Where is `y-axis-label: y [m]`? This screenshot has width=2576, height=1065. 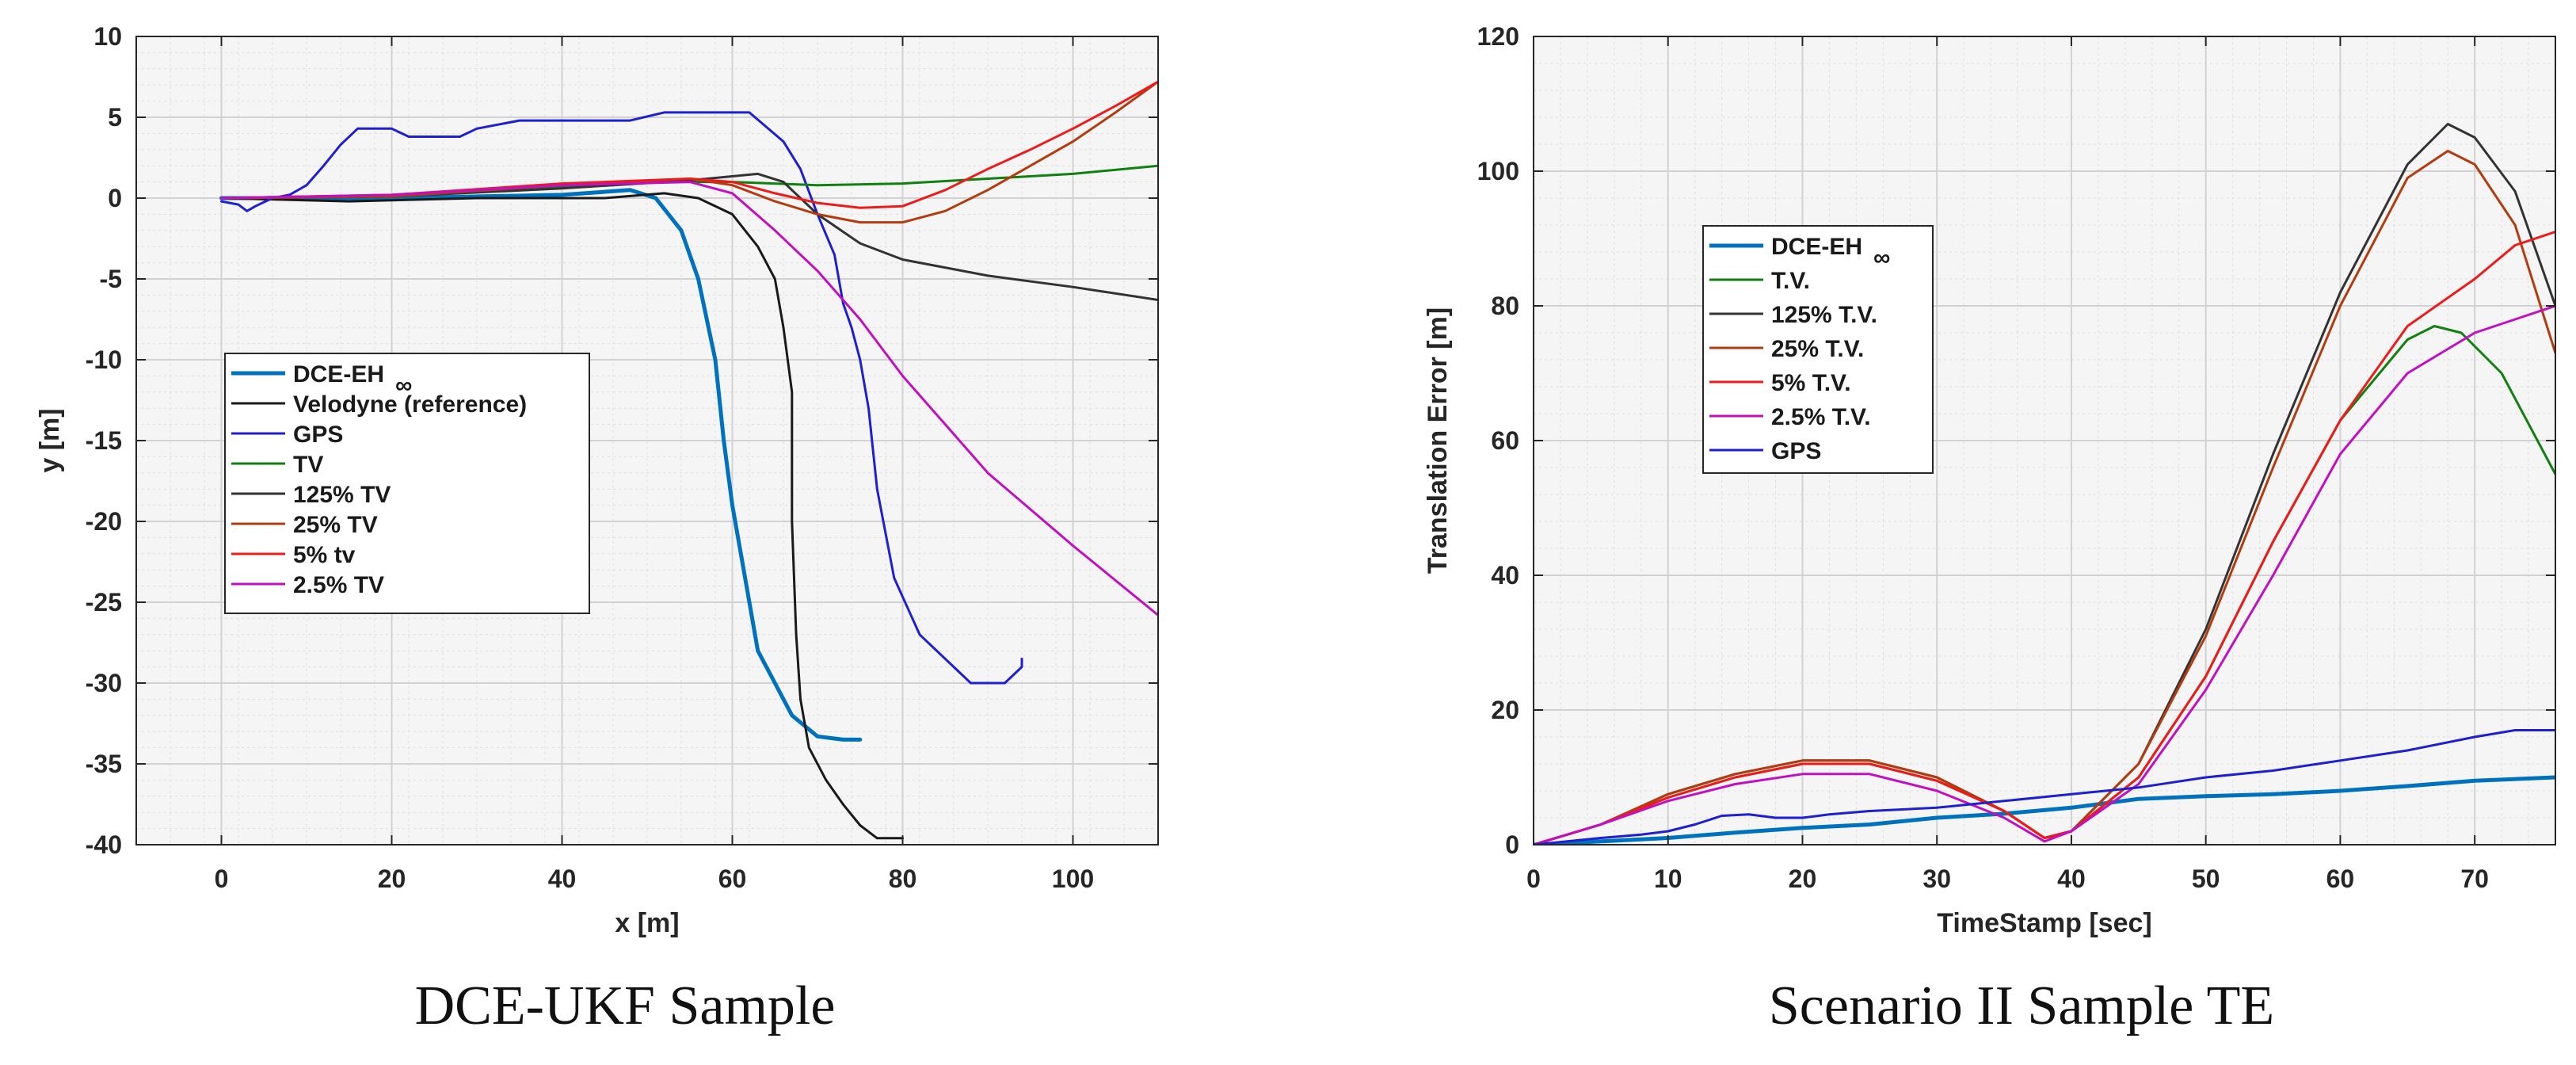 y-axis-label: y [m] is located at coordinates (50, 440).